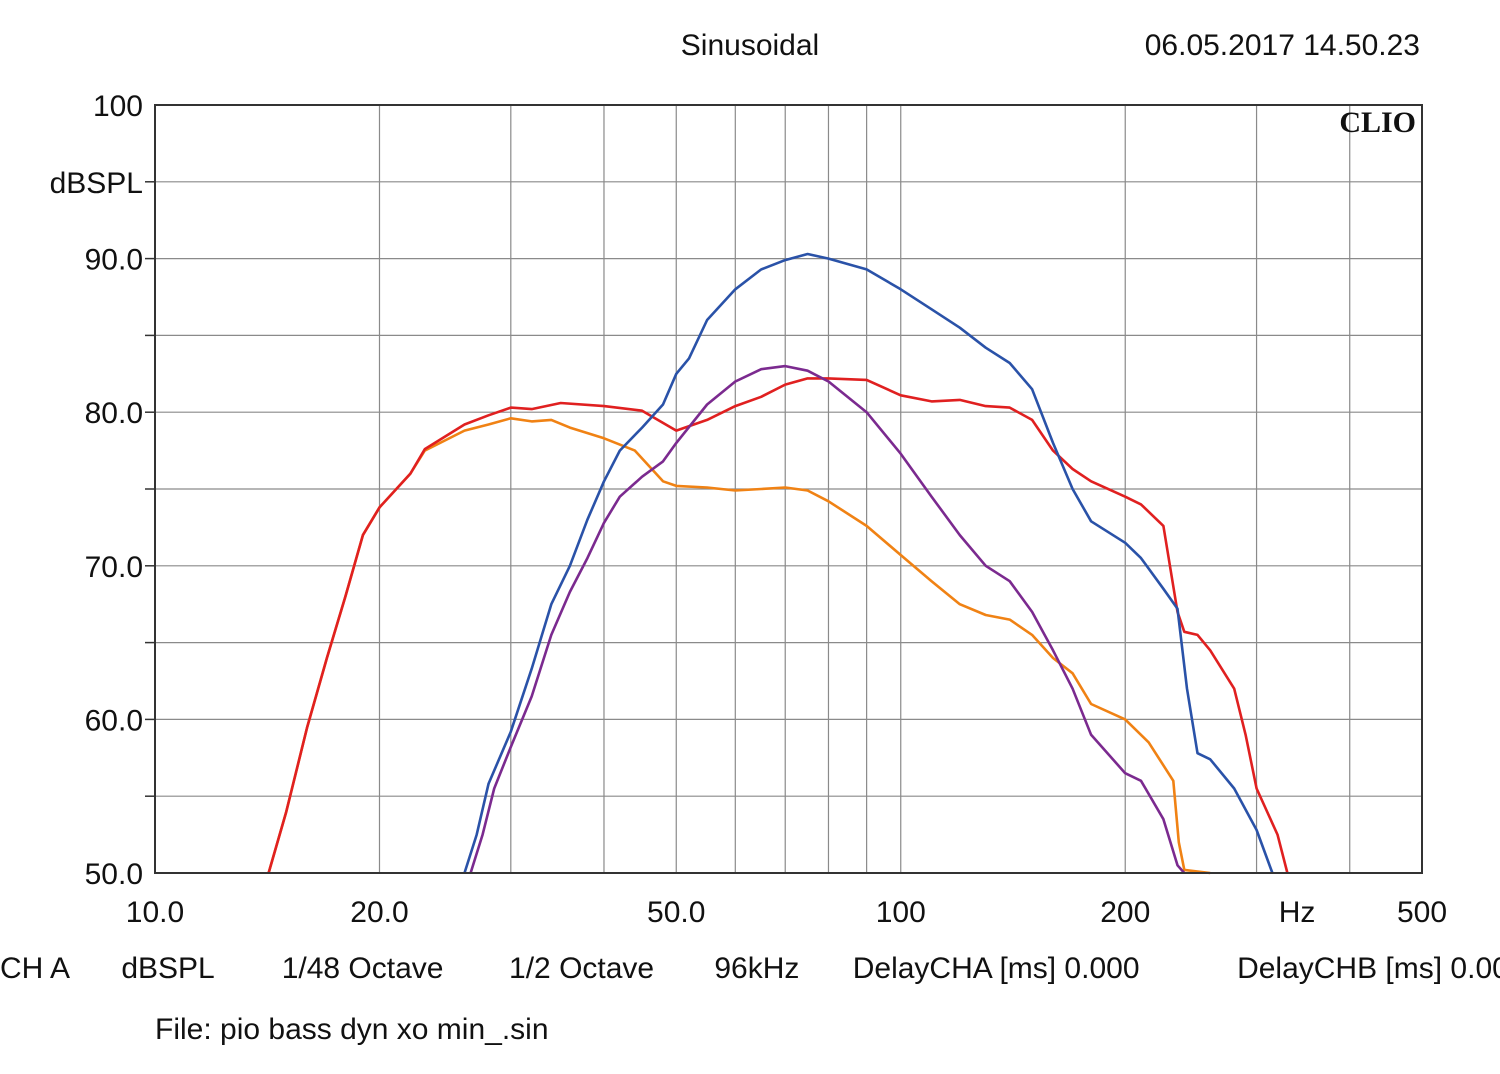  Describe the element at coordinates (1422, 912) in the screenshot. I see `x-tick-label: 500` at that location.